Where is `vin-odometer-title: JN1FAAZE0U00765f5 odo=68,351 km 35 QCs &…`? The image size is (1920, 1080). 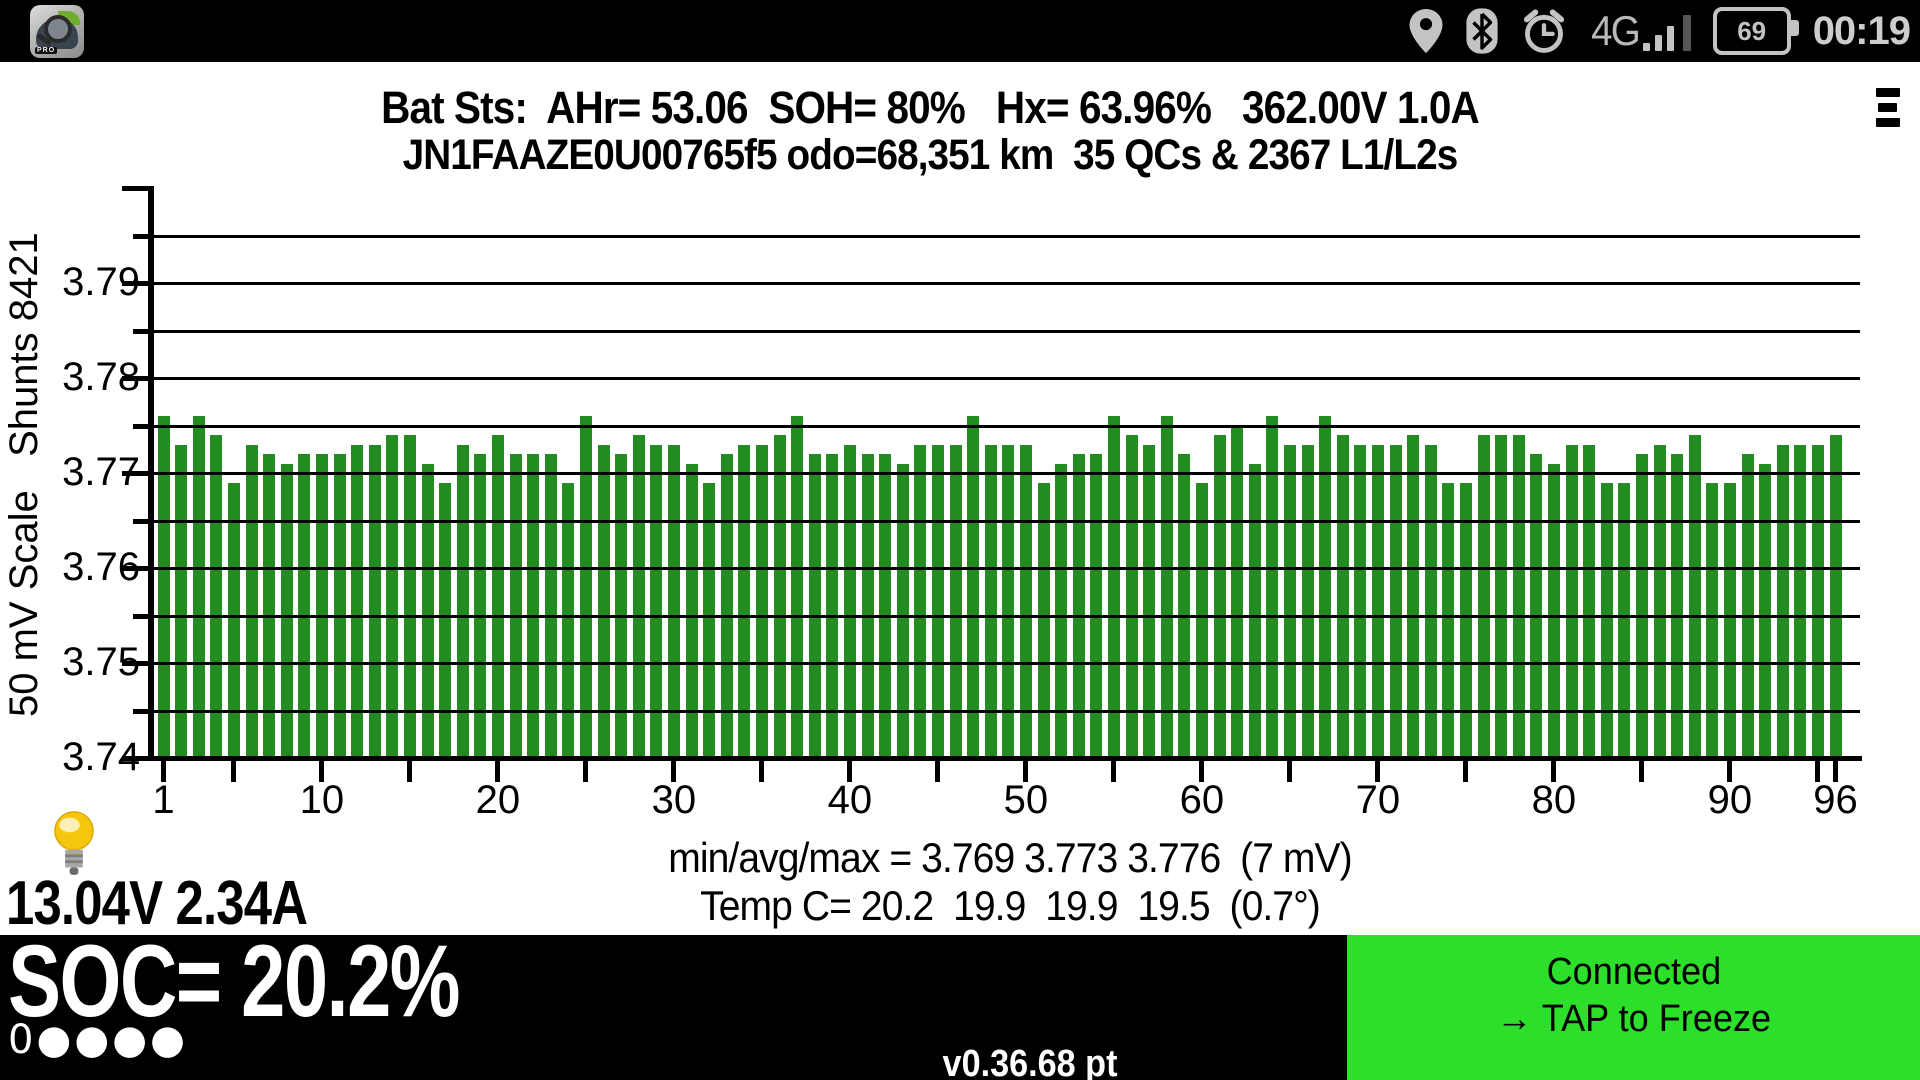 vin-odometer-title: JN1FAAZE0U00765f5 odo=68,351 km 35 QCs &… is located at coordinates (930, 155).